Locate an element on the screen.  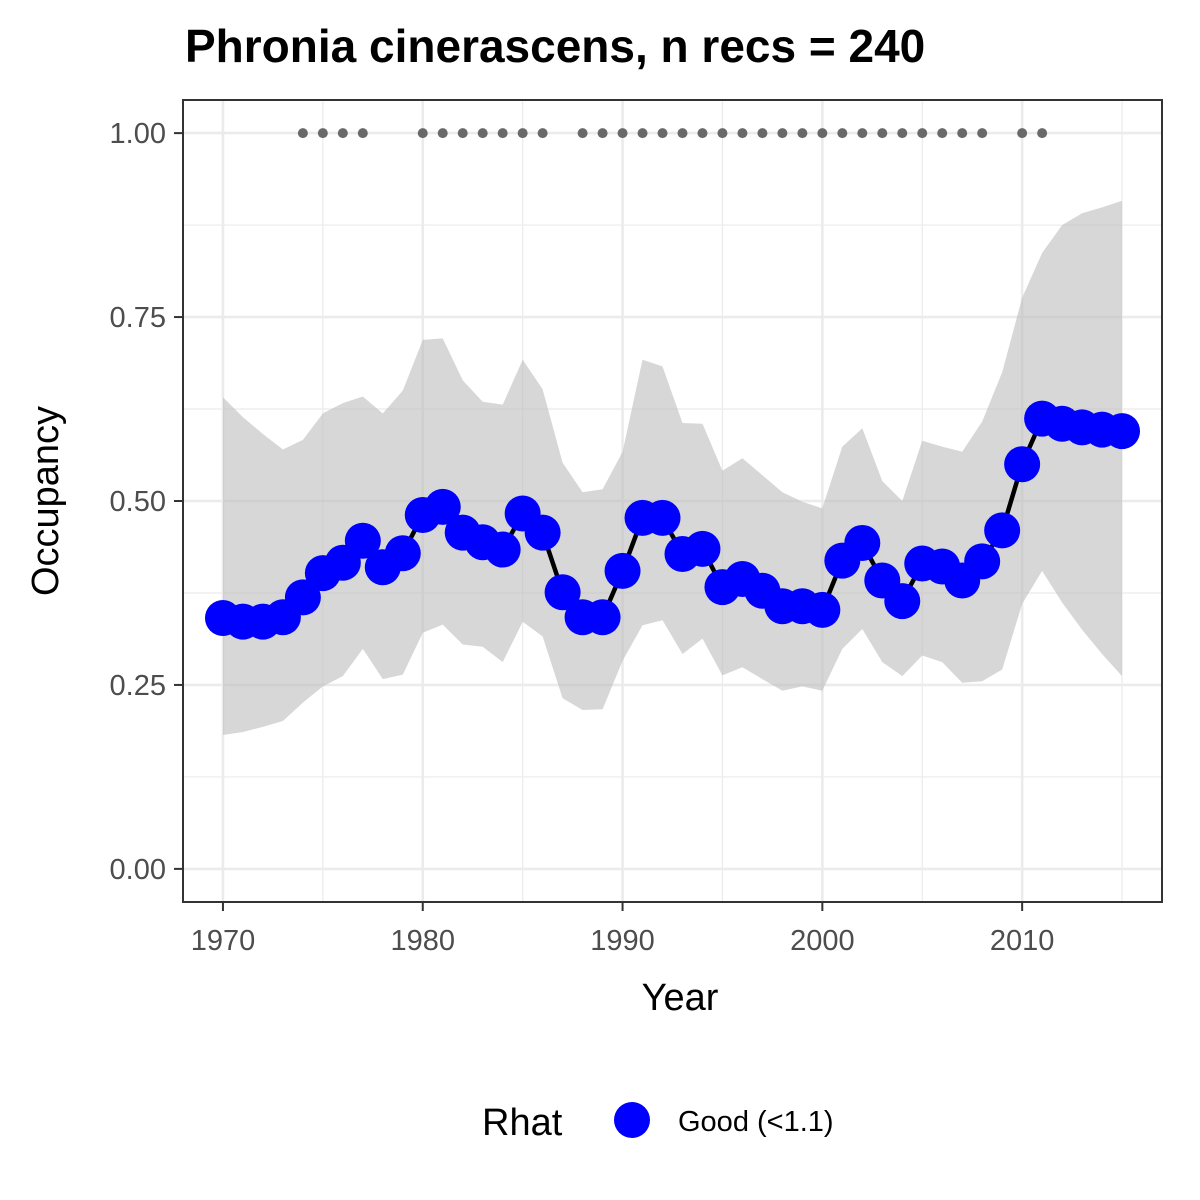
record-dot-1990 is located at coordinates (622, 133).